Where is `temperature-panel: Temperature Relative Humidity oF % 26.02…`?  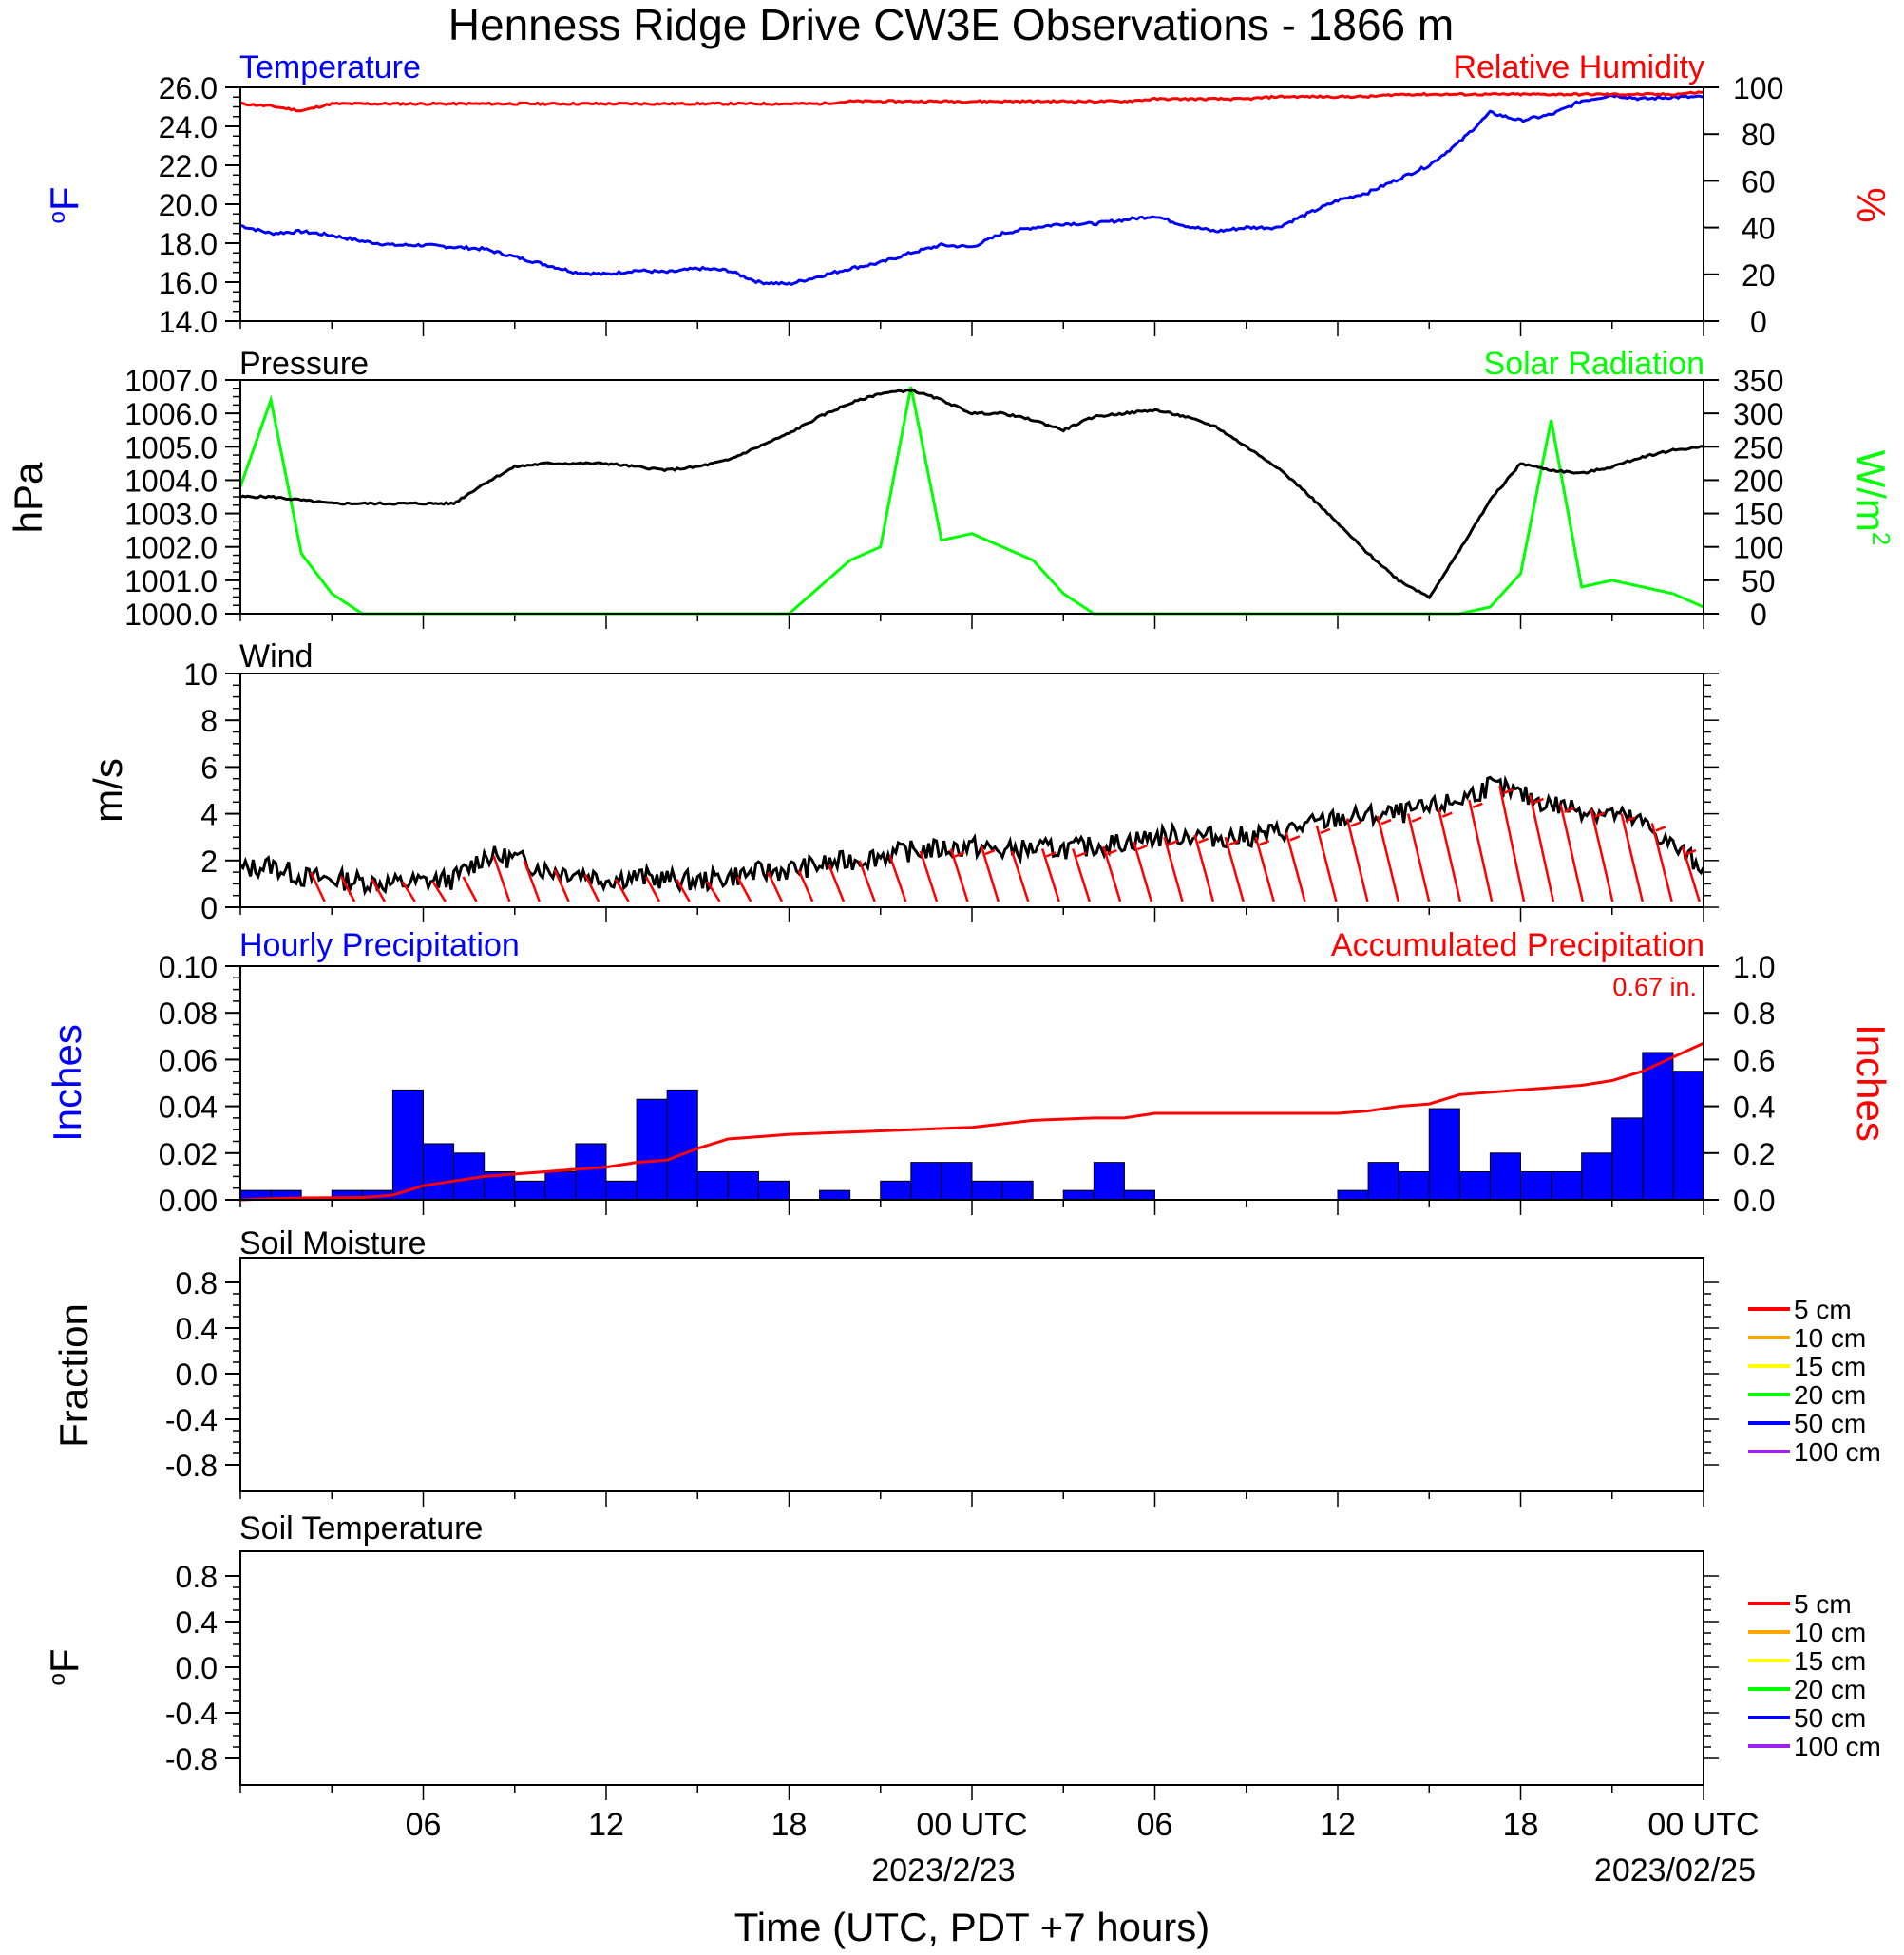 temperature-panel: Temperature Relative Humidity oF % 26.02… is located at coordinates (968, 194).